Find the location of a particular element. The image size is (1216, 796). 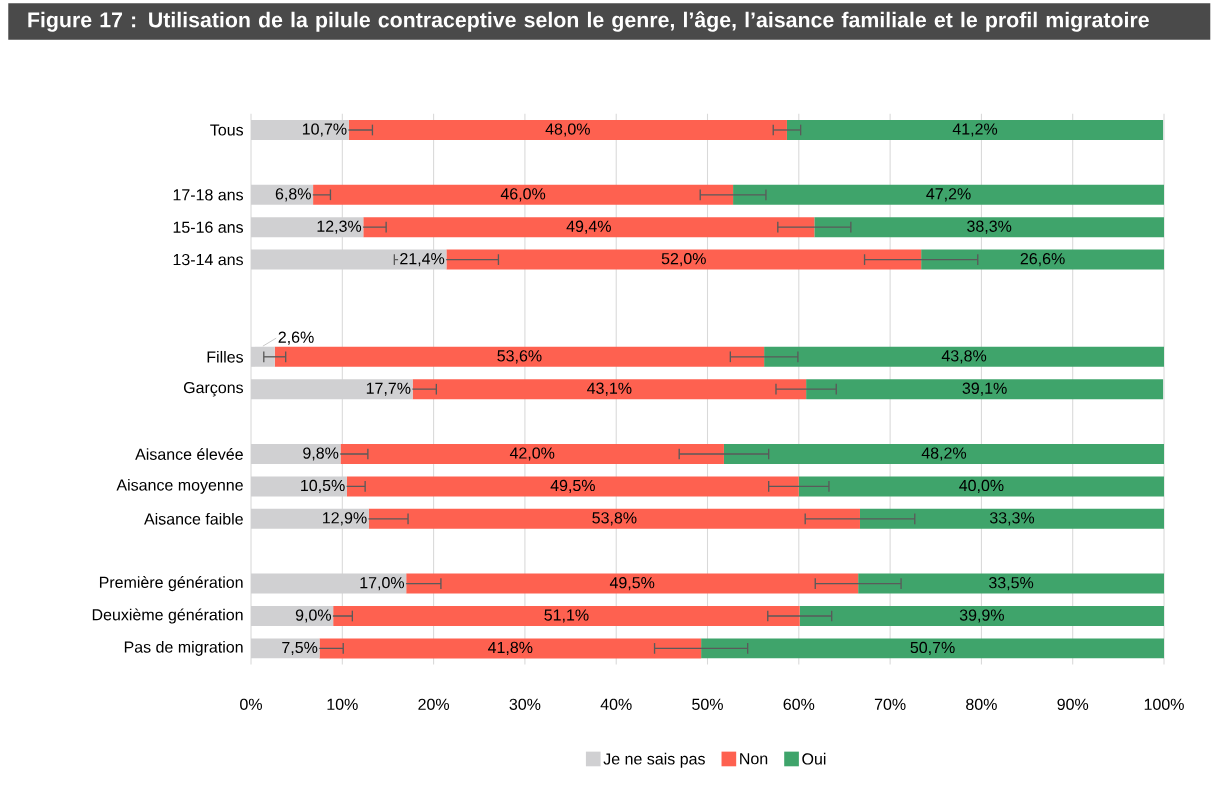

data-label: 41,8% is located at coordinates (510, 648).